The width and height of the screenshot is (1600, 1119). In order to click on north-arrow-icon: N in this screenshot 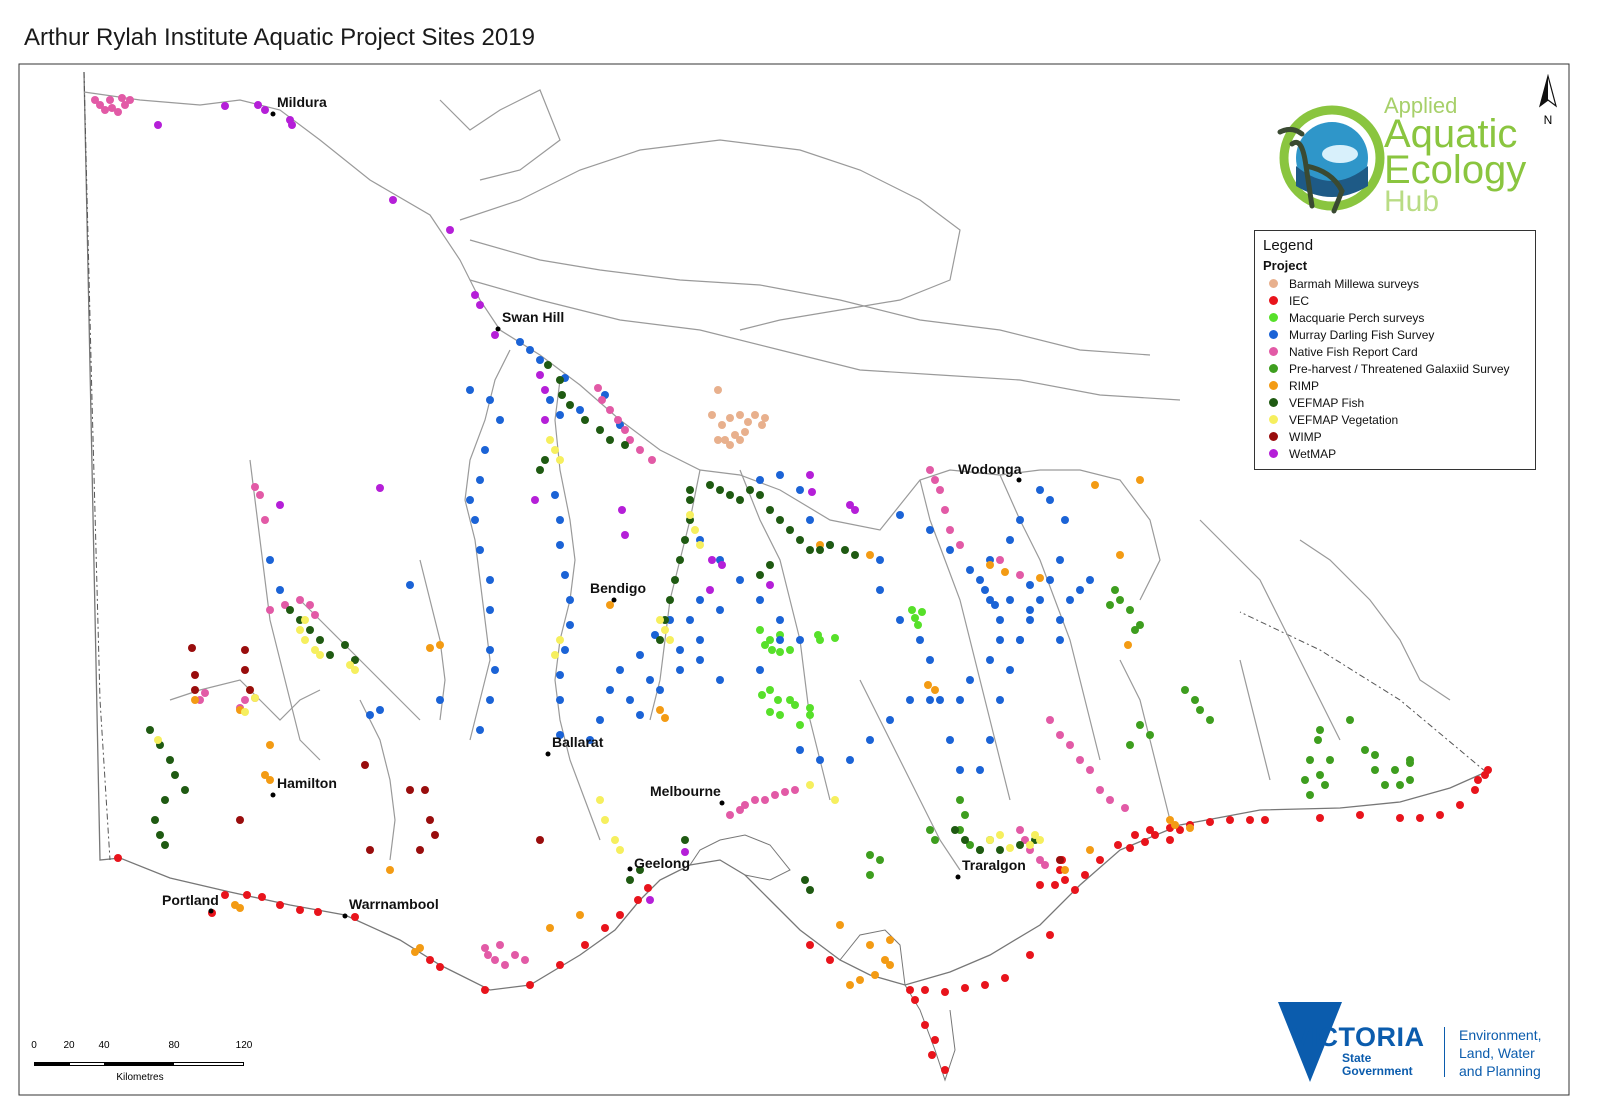, I will do `click(1548, 100)`.